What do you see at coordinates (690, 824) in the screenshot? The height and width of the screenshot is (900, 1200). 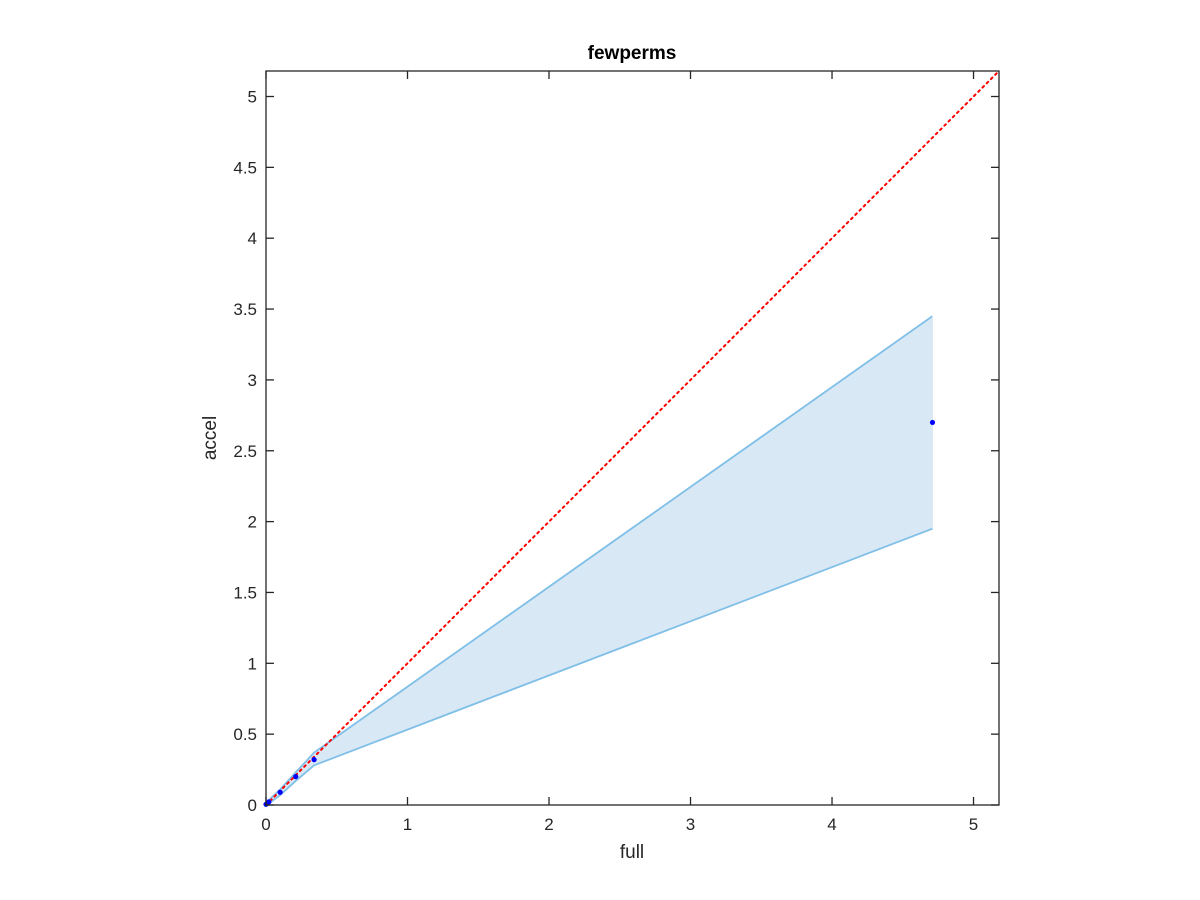 I see `x-tick-label: 3` at bounding box center [690, 824].